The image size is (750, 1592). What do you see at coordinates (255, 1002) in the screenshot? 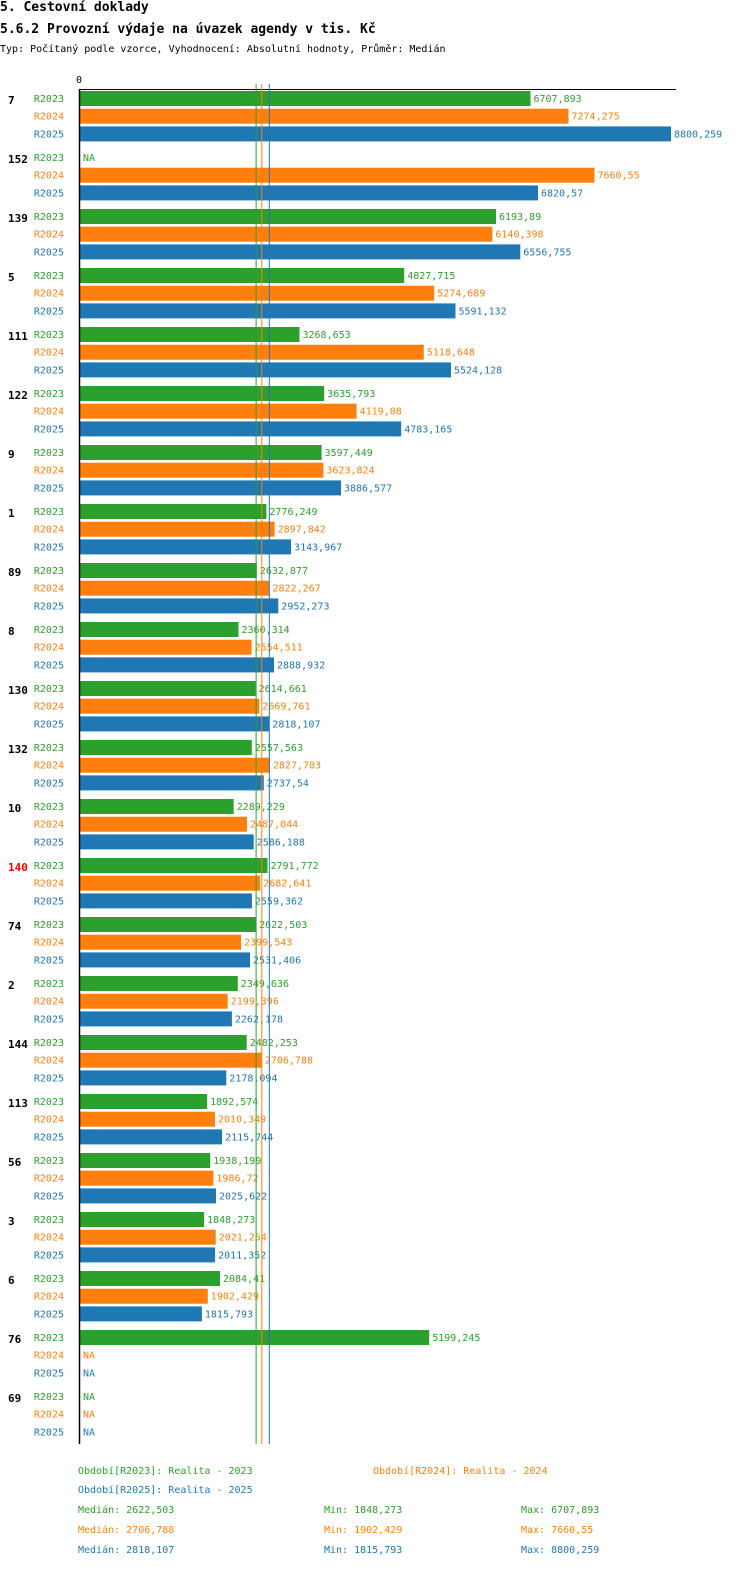
I see `value-label: 2199,396` at bounding box center [255, 1002].